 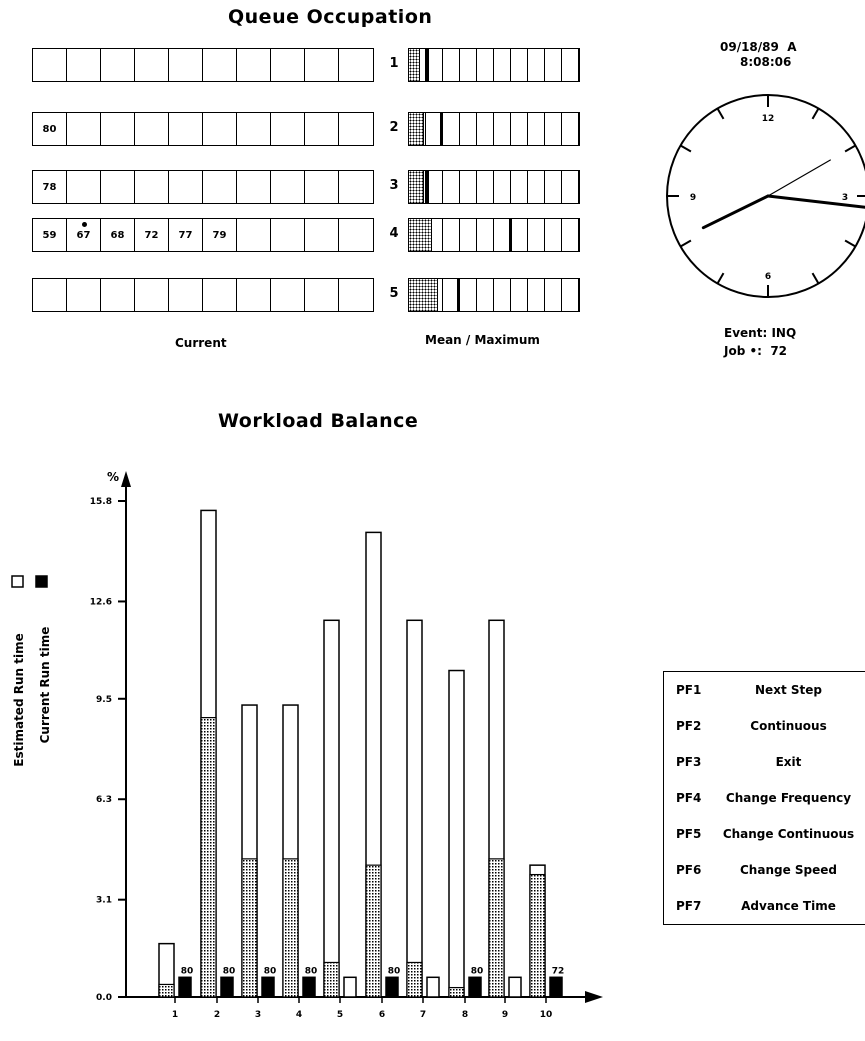 I want to click on queue-number: 5, so click(x=394, y=293).